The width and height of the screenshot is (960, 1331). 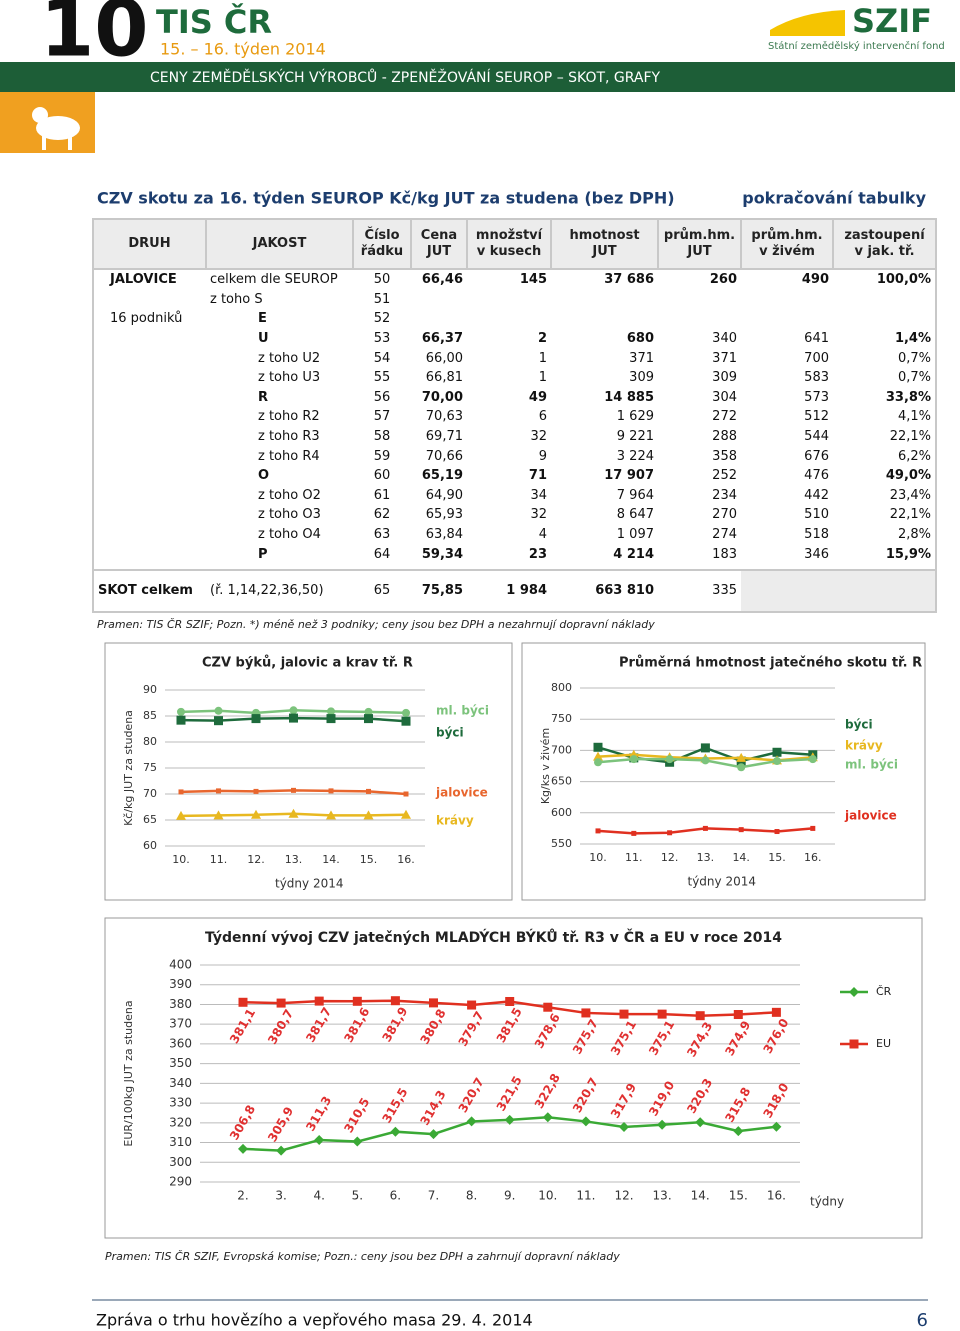 What do you see at coordinates (724, 397) in the screenshot?
I see `table-cell: 304` at bounding box center [724, 397].